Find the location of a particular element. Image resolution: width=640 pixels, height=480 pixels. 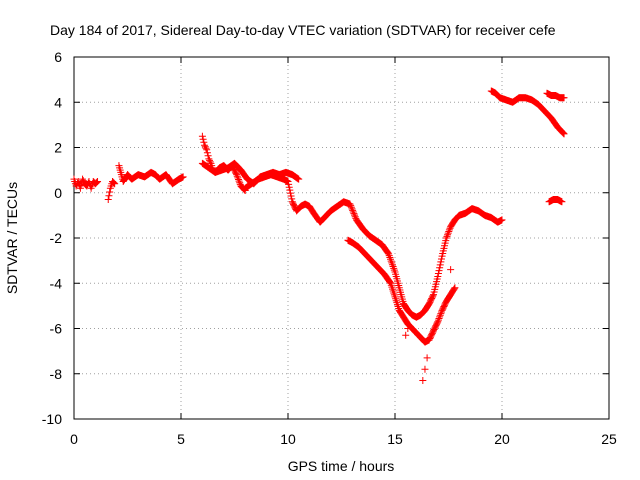

y-tick-label: -4 is located at coordinates (56, 283).